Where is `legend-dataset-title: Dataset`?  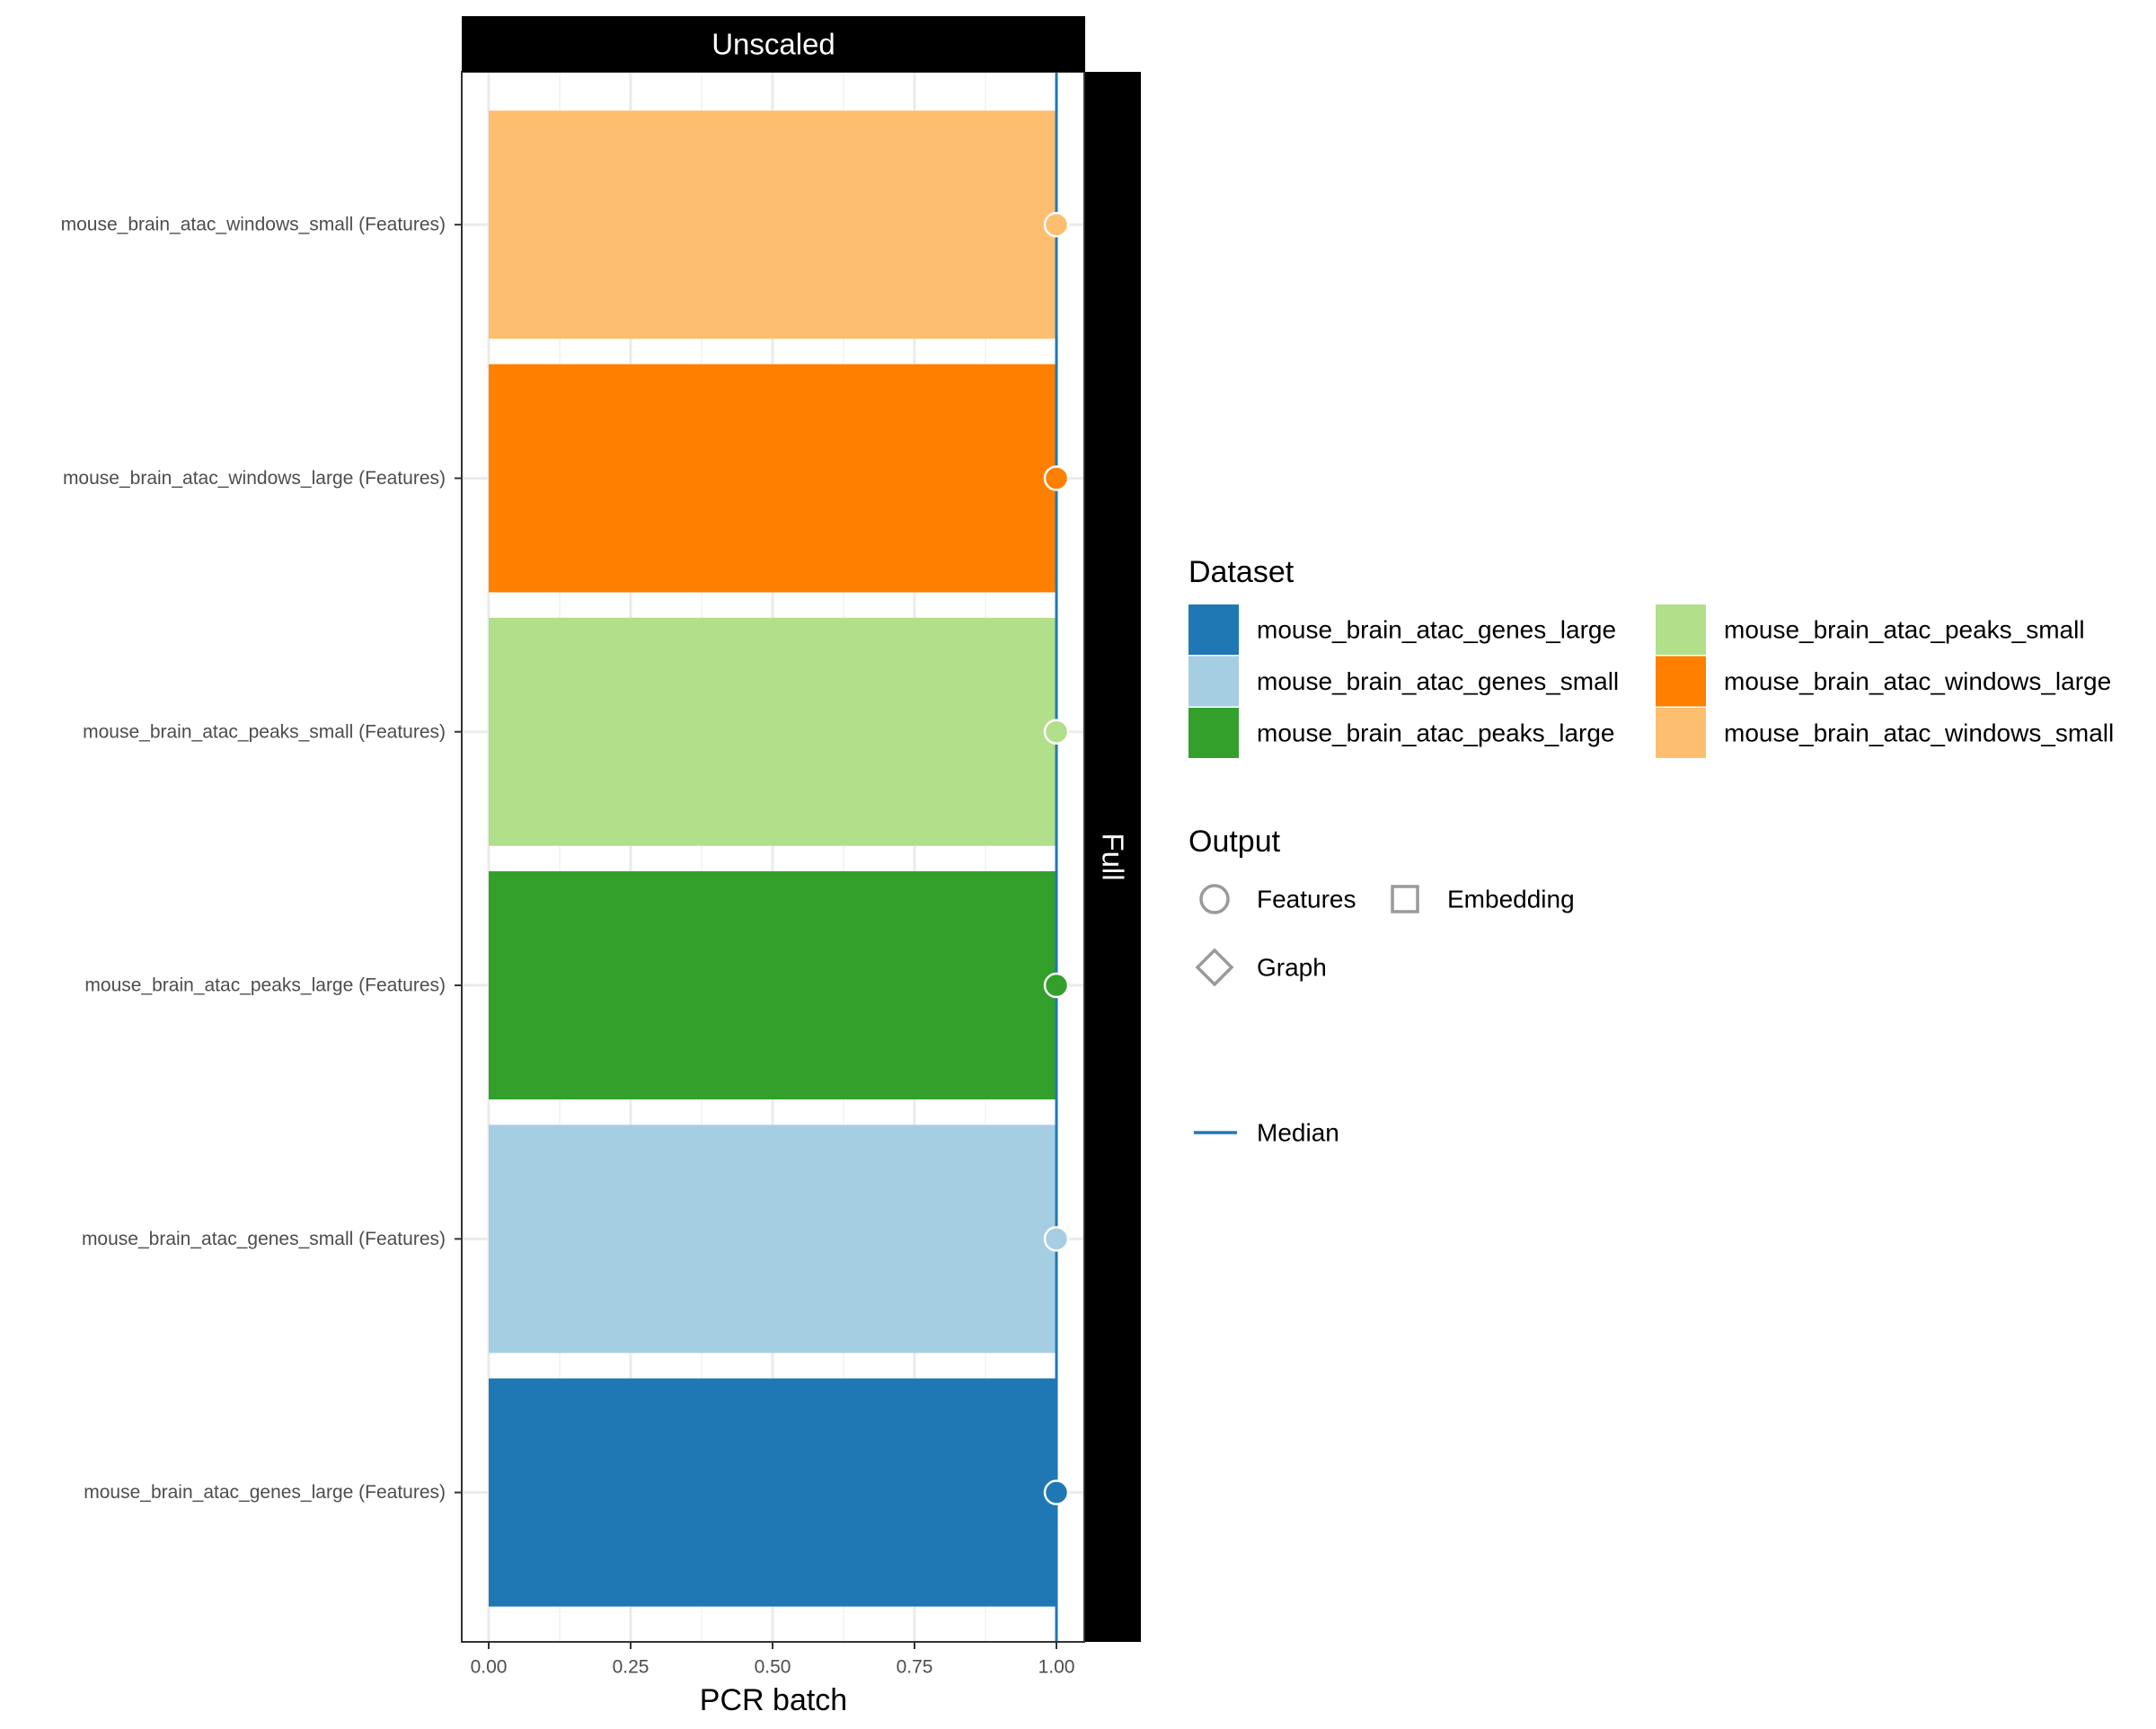
legend-dataset-title: Dataset is located at coordinates (1241, 572).